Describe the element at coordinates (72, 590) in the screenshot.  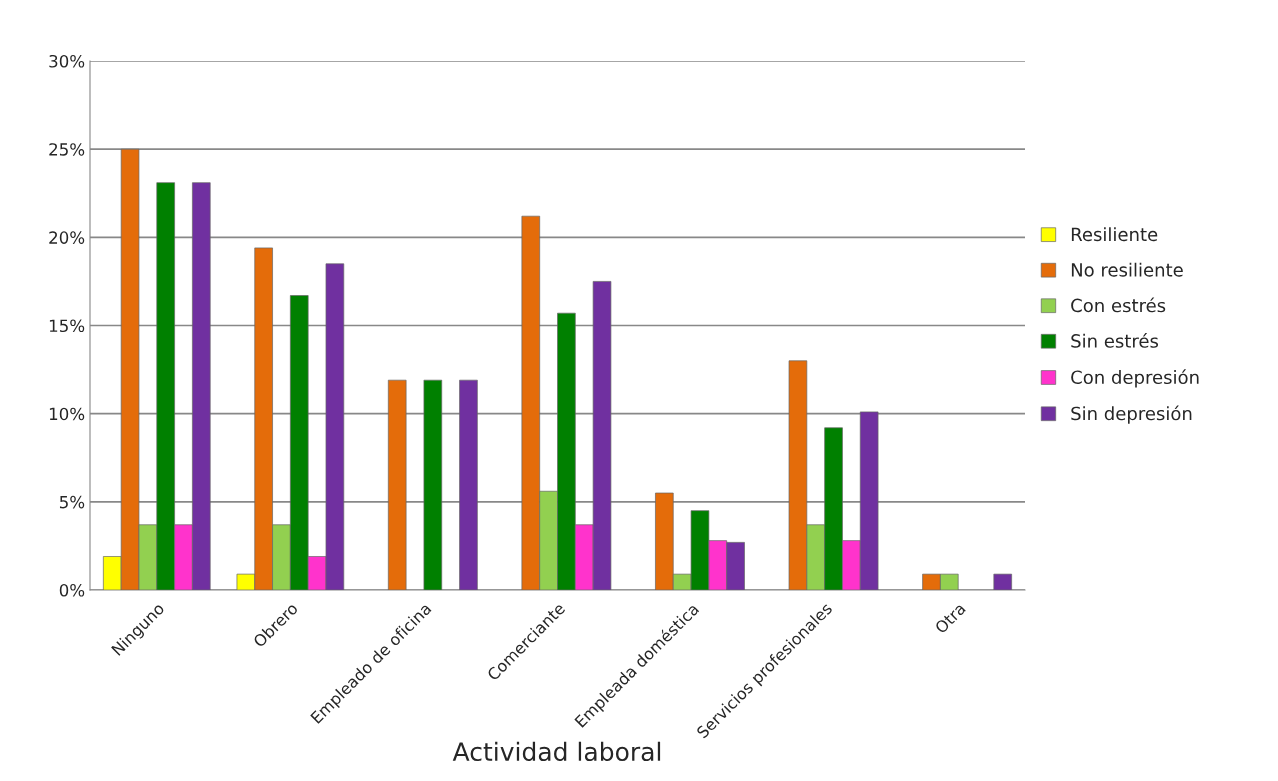
I see `y-tick-label: 0%` at that location.